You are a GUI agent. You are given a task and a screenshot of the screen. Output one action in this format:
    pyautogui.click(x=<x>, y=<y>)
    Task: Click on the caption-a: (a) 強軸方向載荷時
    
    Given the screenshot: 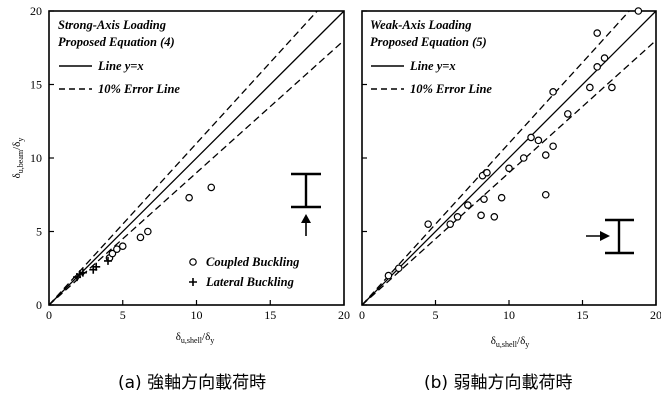 What is the action you would take?
    pyautogui.click(x=192, y=383)
    